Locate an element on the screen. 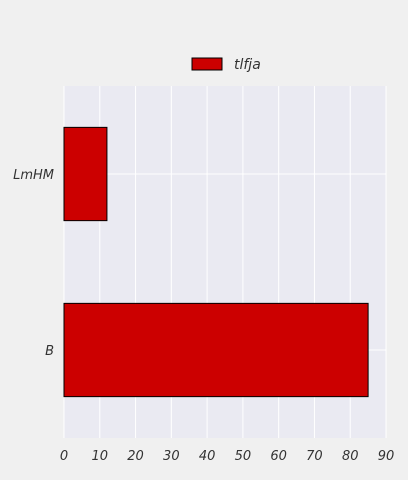 The image size is (408, 480). legend-label: tlfja is located at coordinates (247, 65).